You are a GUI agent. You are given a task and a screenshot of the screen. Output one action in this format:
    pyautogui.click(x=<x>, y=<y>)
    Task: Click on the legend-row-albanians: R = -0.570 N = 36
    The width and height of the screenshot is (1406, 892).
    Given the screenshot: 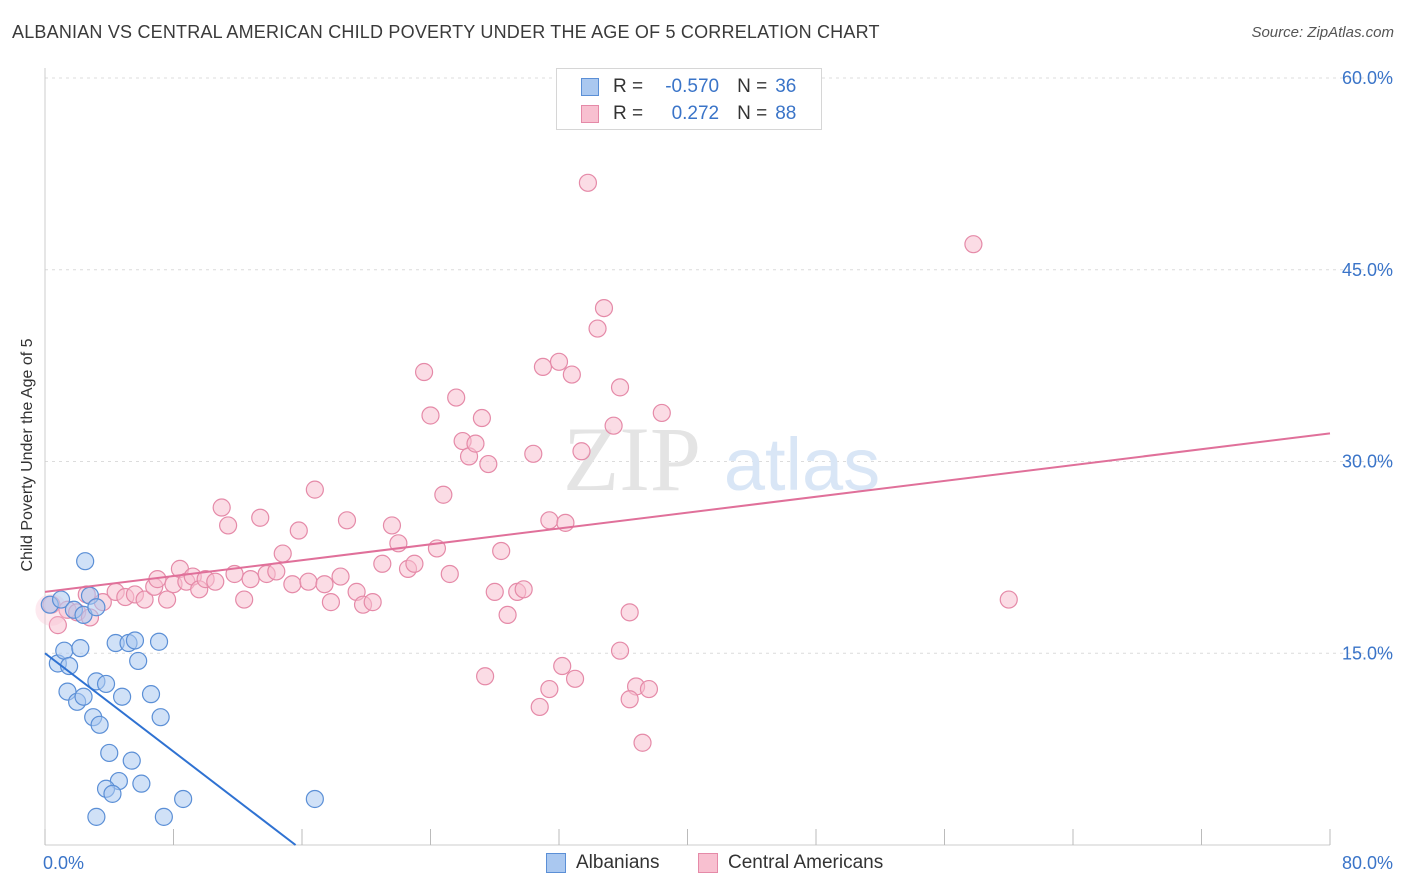 What is the action you would take?
    pyautogui.click(x=688, y=87)
    